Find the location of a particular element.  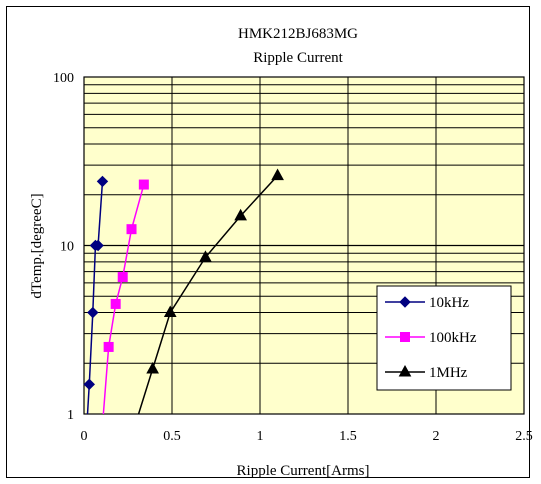

legend-label: 1MHz is located at coordinates (448, 373).